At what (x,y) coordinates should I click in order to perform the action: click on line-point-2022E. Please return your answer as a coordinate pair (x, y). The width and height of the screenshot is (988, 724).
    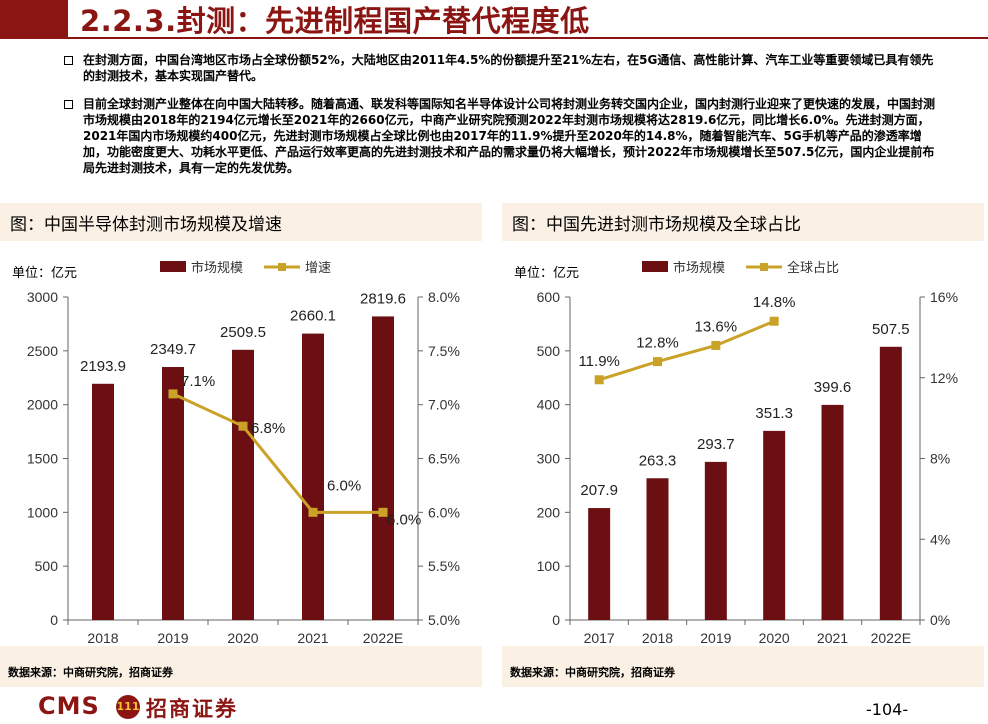
    Looking at the image, I should click on (383, 512).